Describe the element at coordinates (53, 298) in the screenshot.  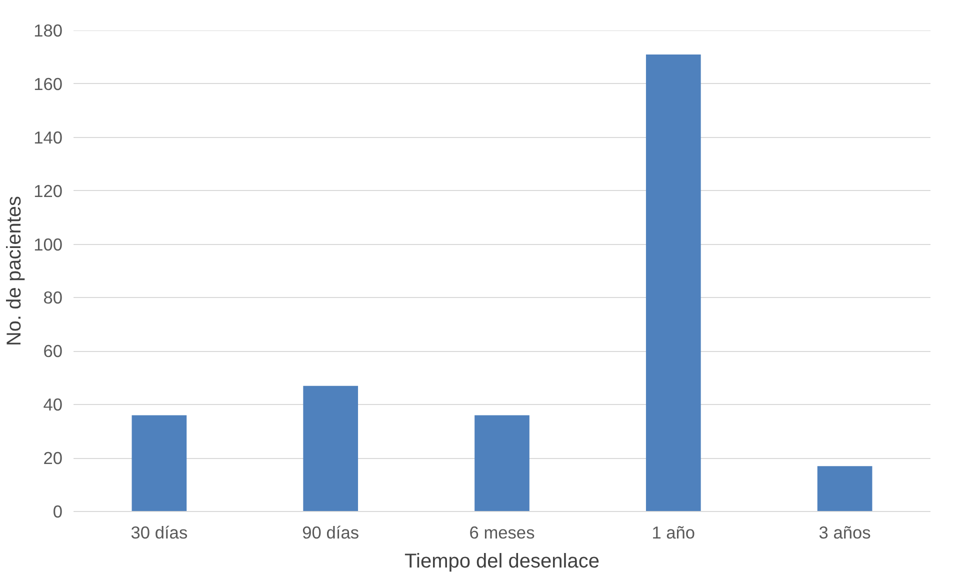
I see `y-tick-label: 80` at that location.